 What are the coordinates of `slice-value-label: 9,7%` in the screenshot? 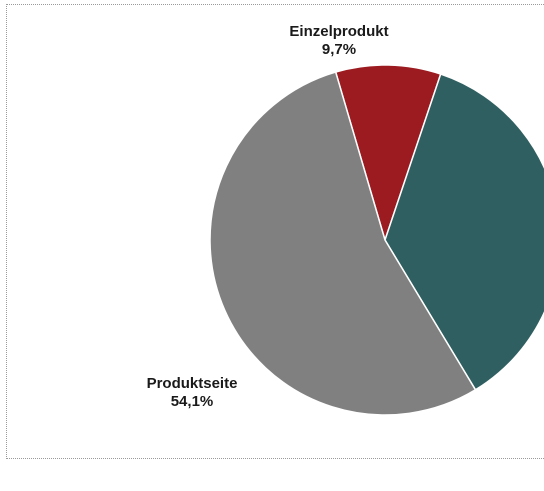 It's located at (339, 49).